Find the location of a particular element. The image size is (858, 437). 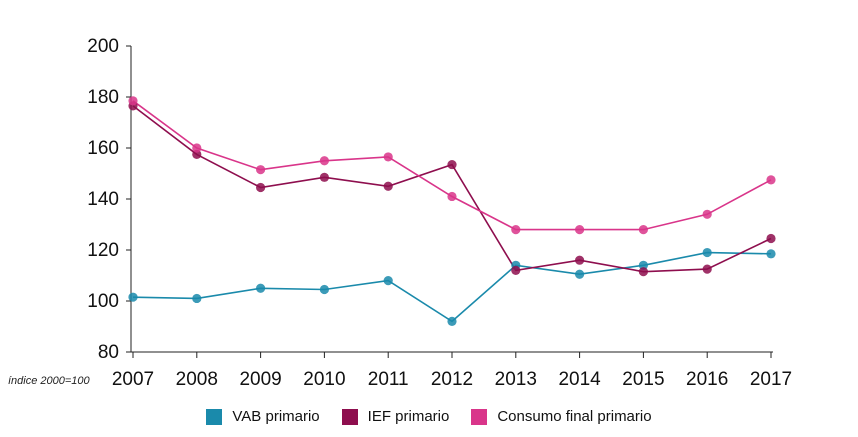

legend-swatch-ief is located at coordinates (349, 416).